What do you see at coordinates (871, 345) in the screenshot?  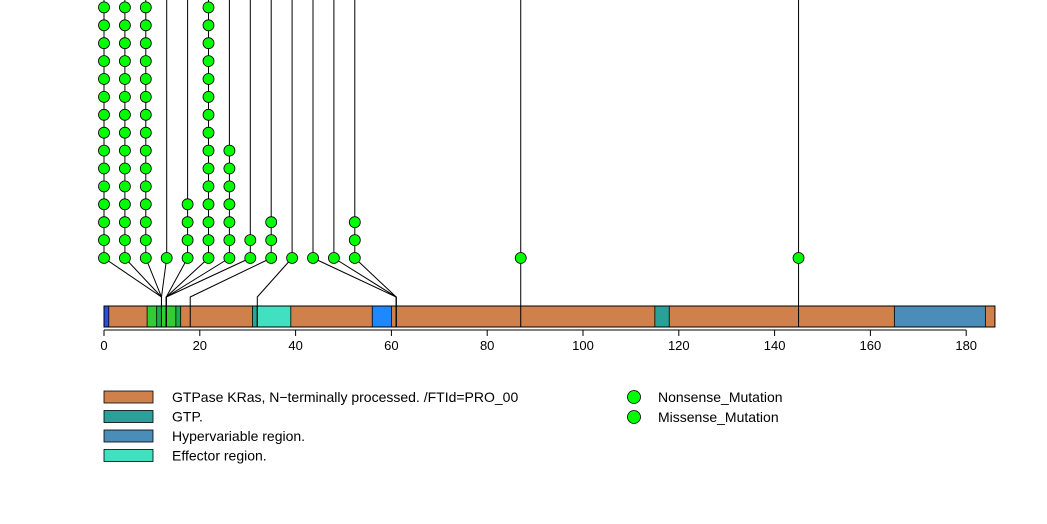 I see `tick-label: 160` at bounding box center [871, 345].